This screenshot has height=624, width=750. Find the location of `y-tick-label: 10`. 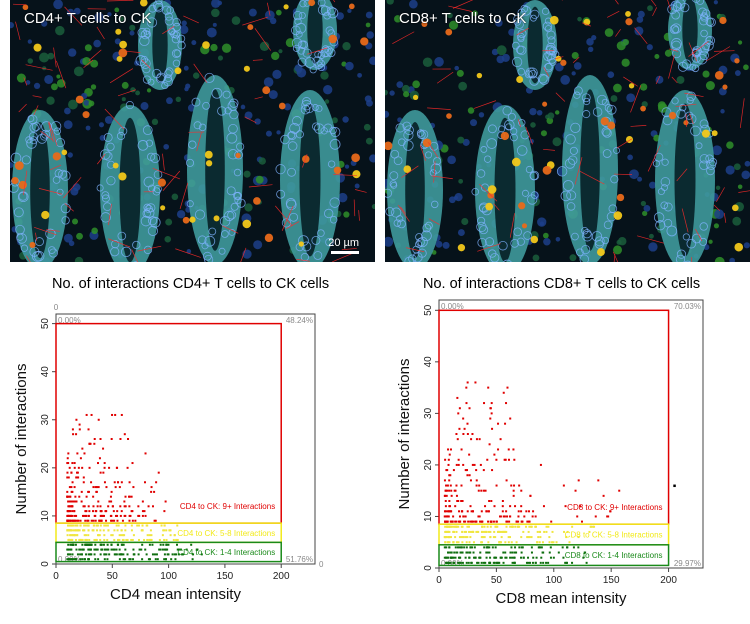

y-tick-label: 10 is located at coordinates (428, 516).